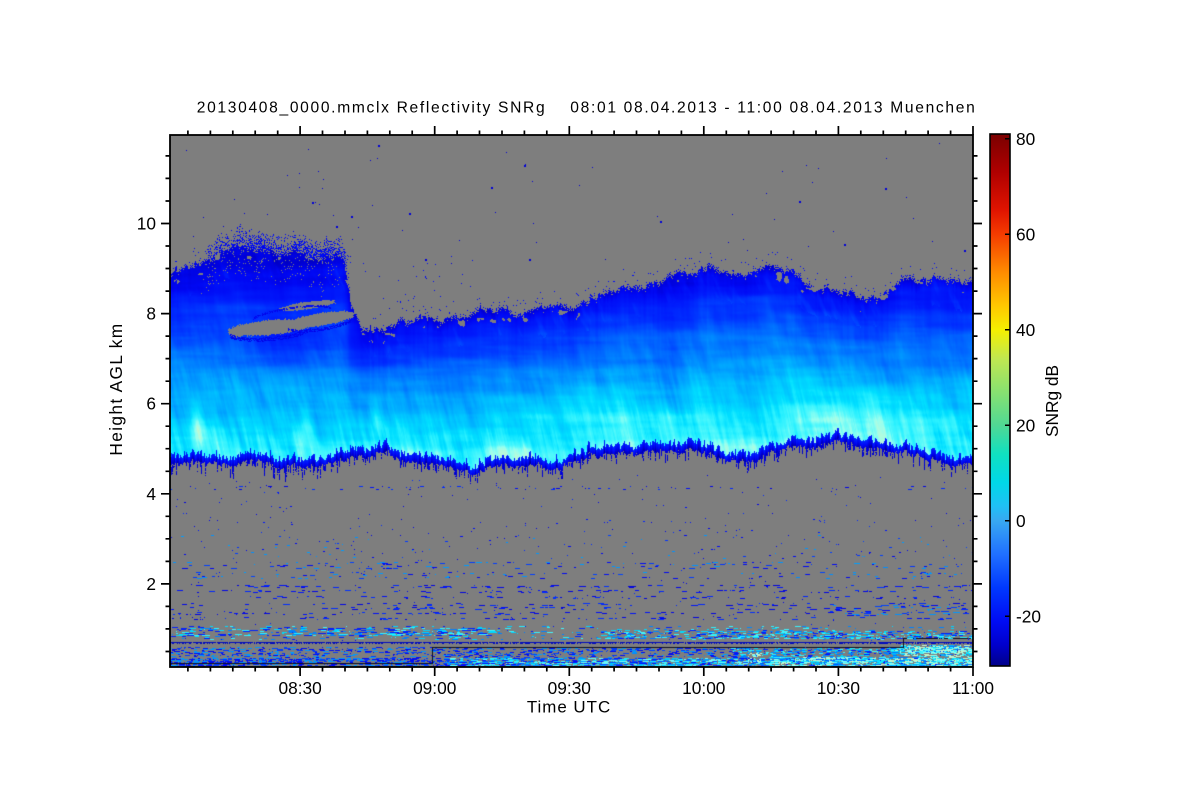 The height and width of the screenshot is (800, 1200). I want to click on svg-text: -20, so click(1028, 616).